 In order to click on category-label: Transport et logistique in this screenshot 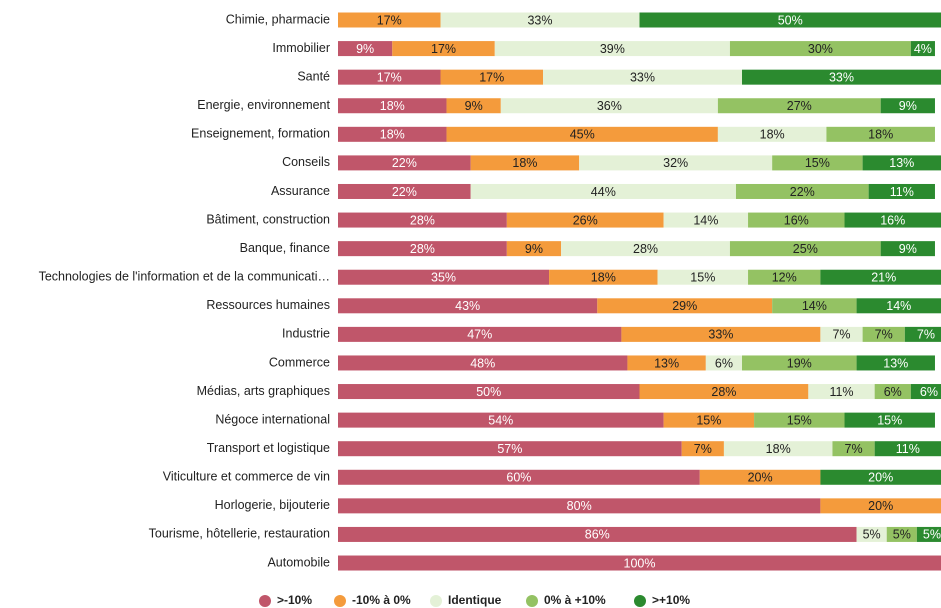, I will do `click(268, 448)`.